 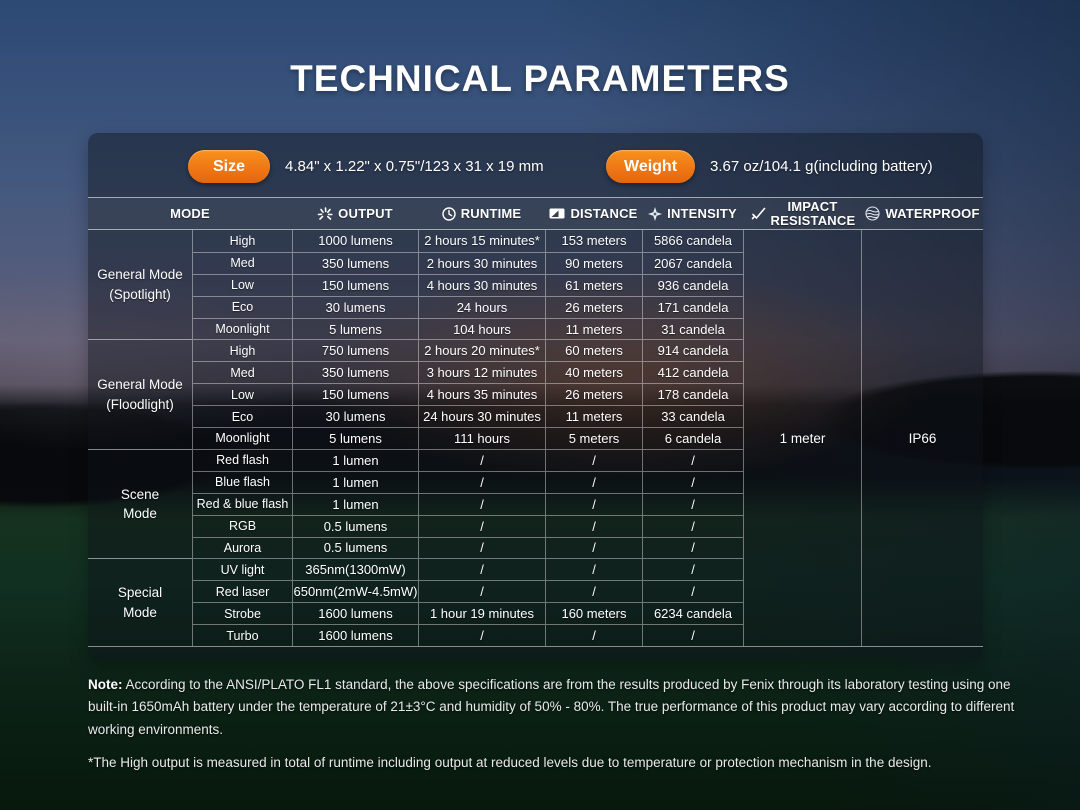 I want to click on cell-intensity: 914 candela, so click(x=692, y=350).